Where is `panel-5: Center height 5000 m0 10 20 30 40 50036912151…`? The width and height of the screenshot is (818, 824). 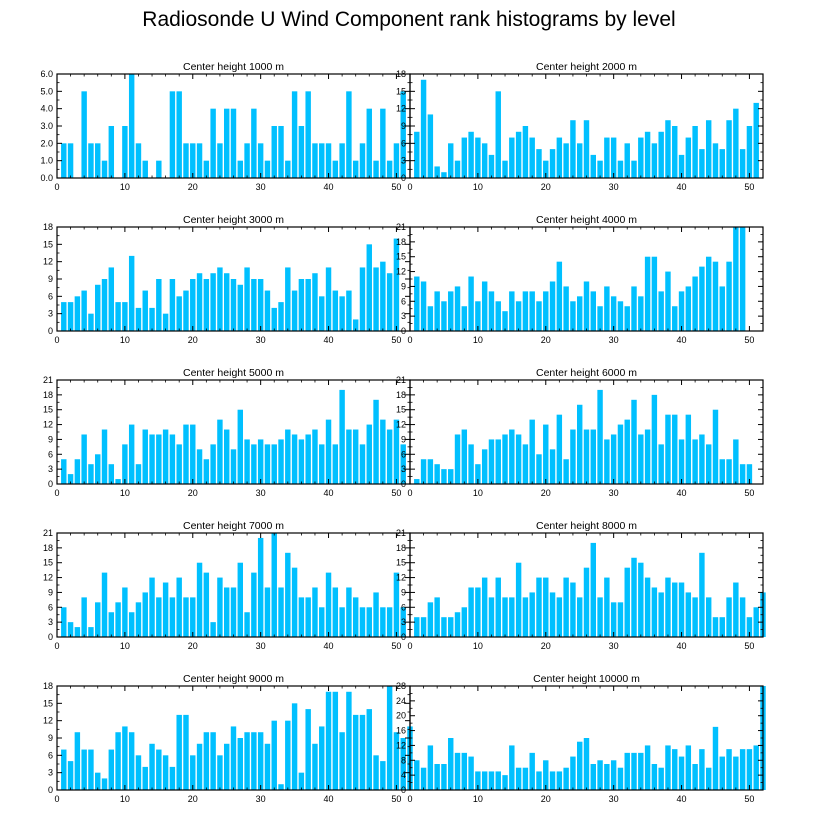 panel-5: Center height 5000 m0 10 20 30 40 50036912151… is located at coordinates (227, 432).